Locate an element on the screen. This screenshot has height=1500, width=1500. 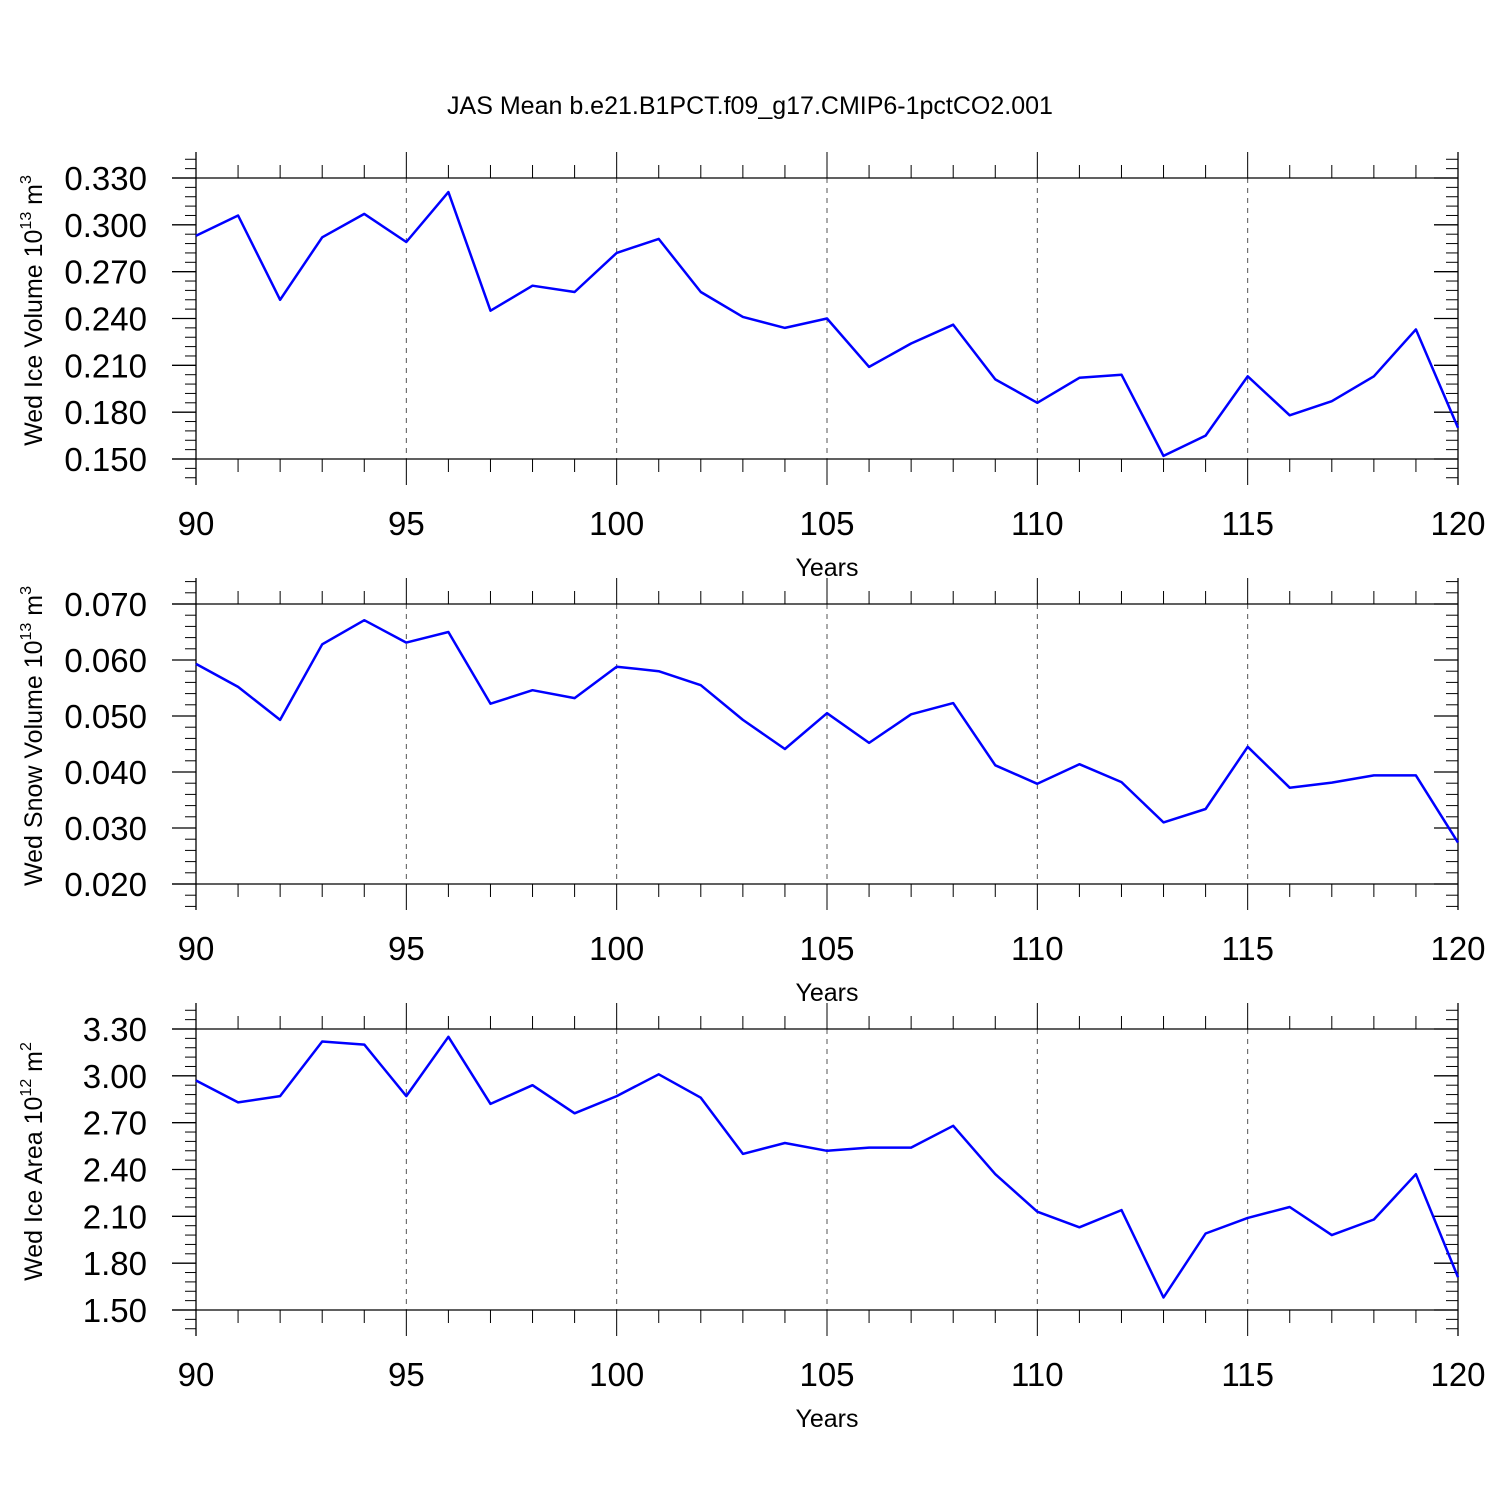
y-tick-label: 0.270 is located at coordinates (105, 272).